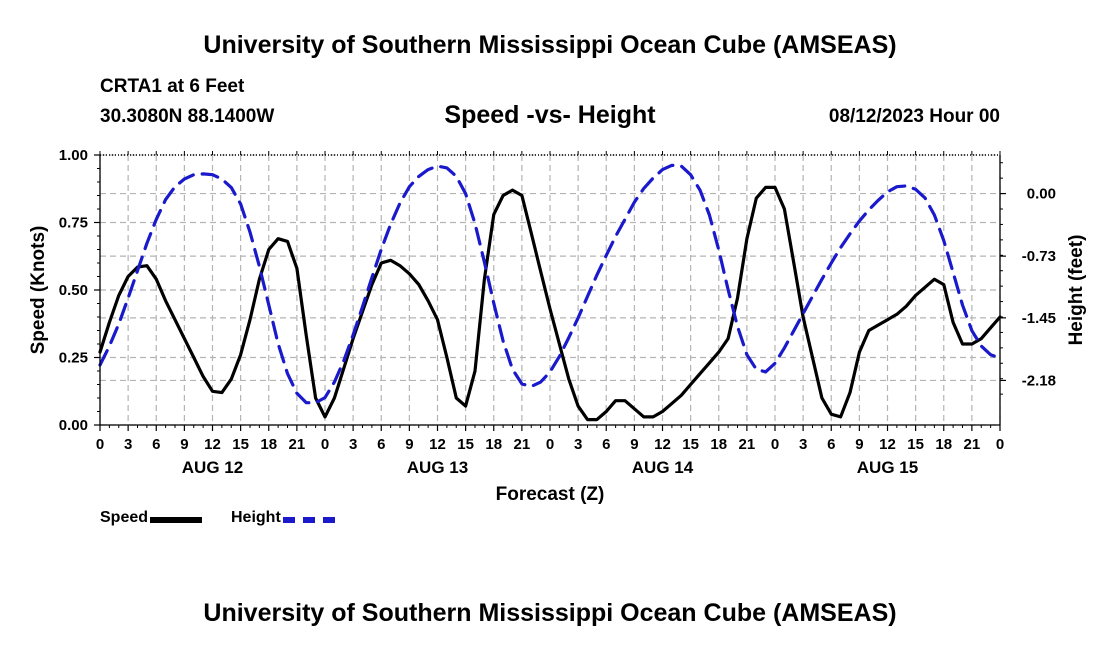 This screenshot has width=1100, height=650. What do you see at coordinates (212, 467) in the screenshot?
I see `day-label: AUG 12` at bounding box center [212, 467].